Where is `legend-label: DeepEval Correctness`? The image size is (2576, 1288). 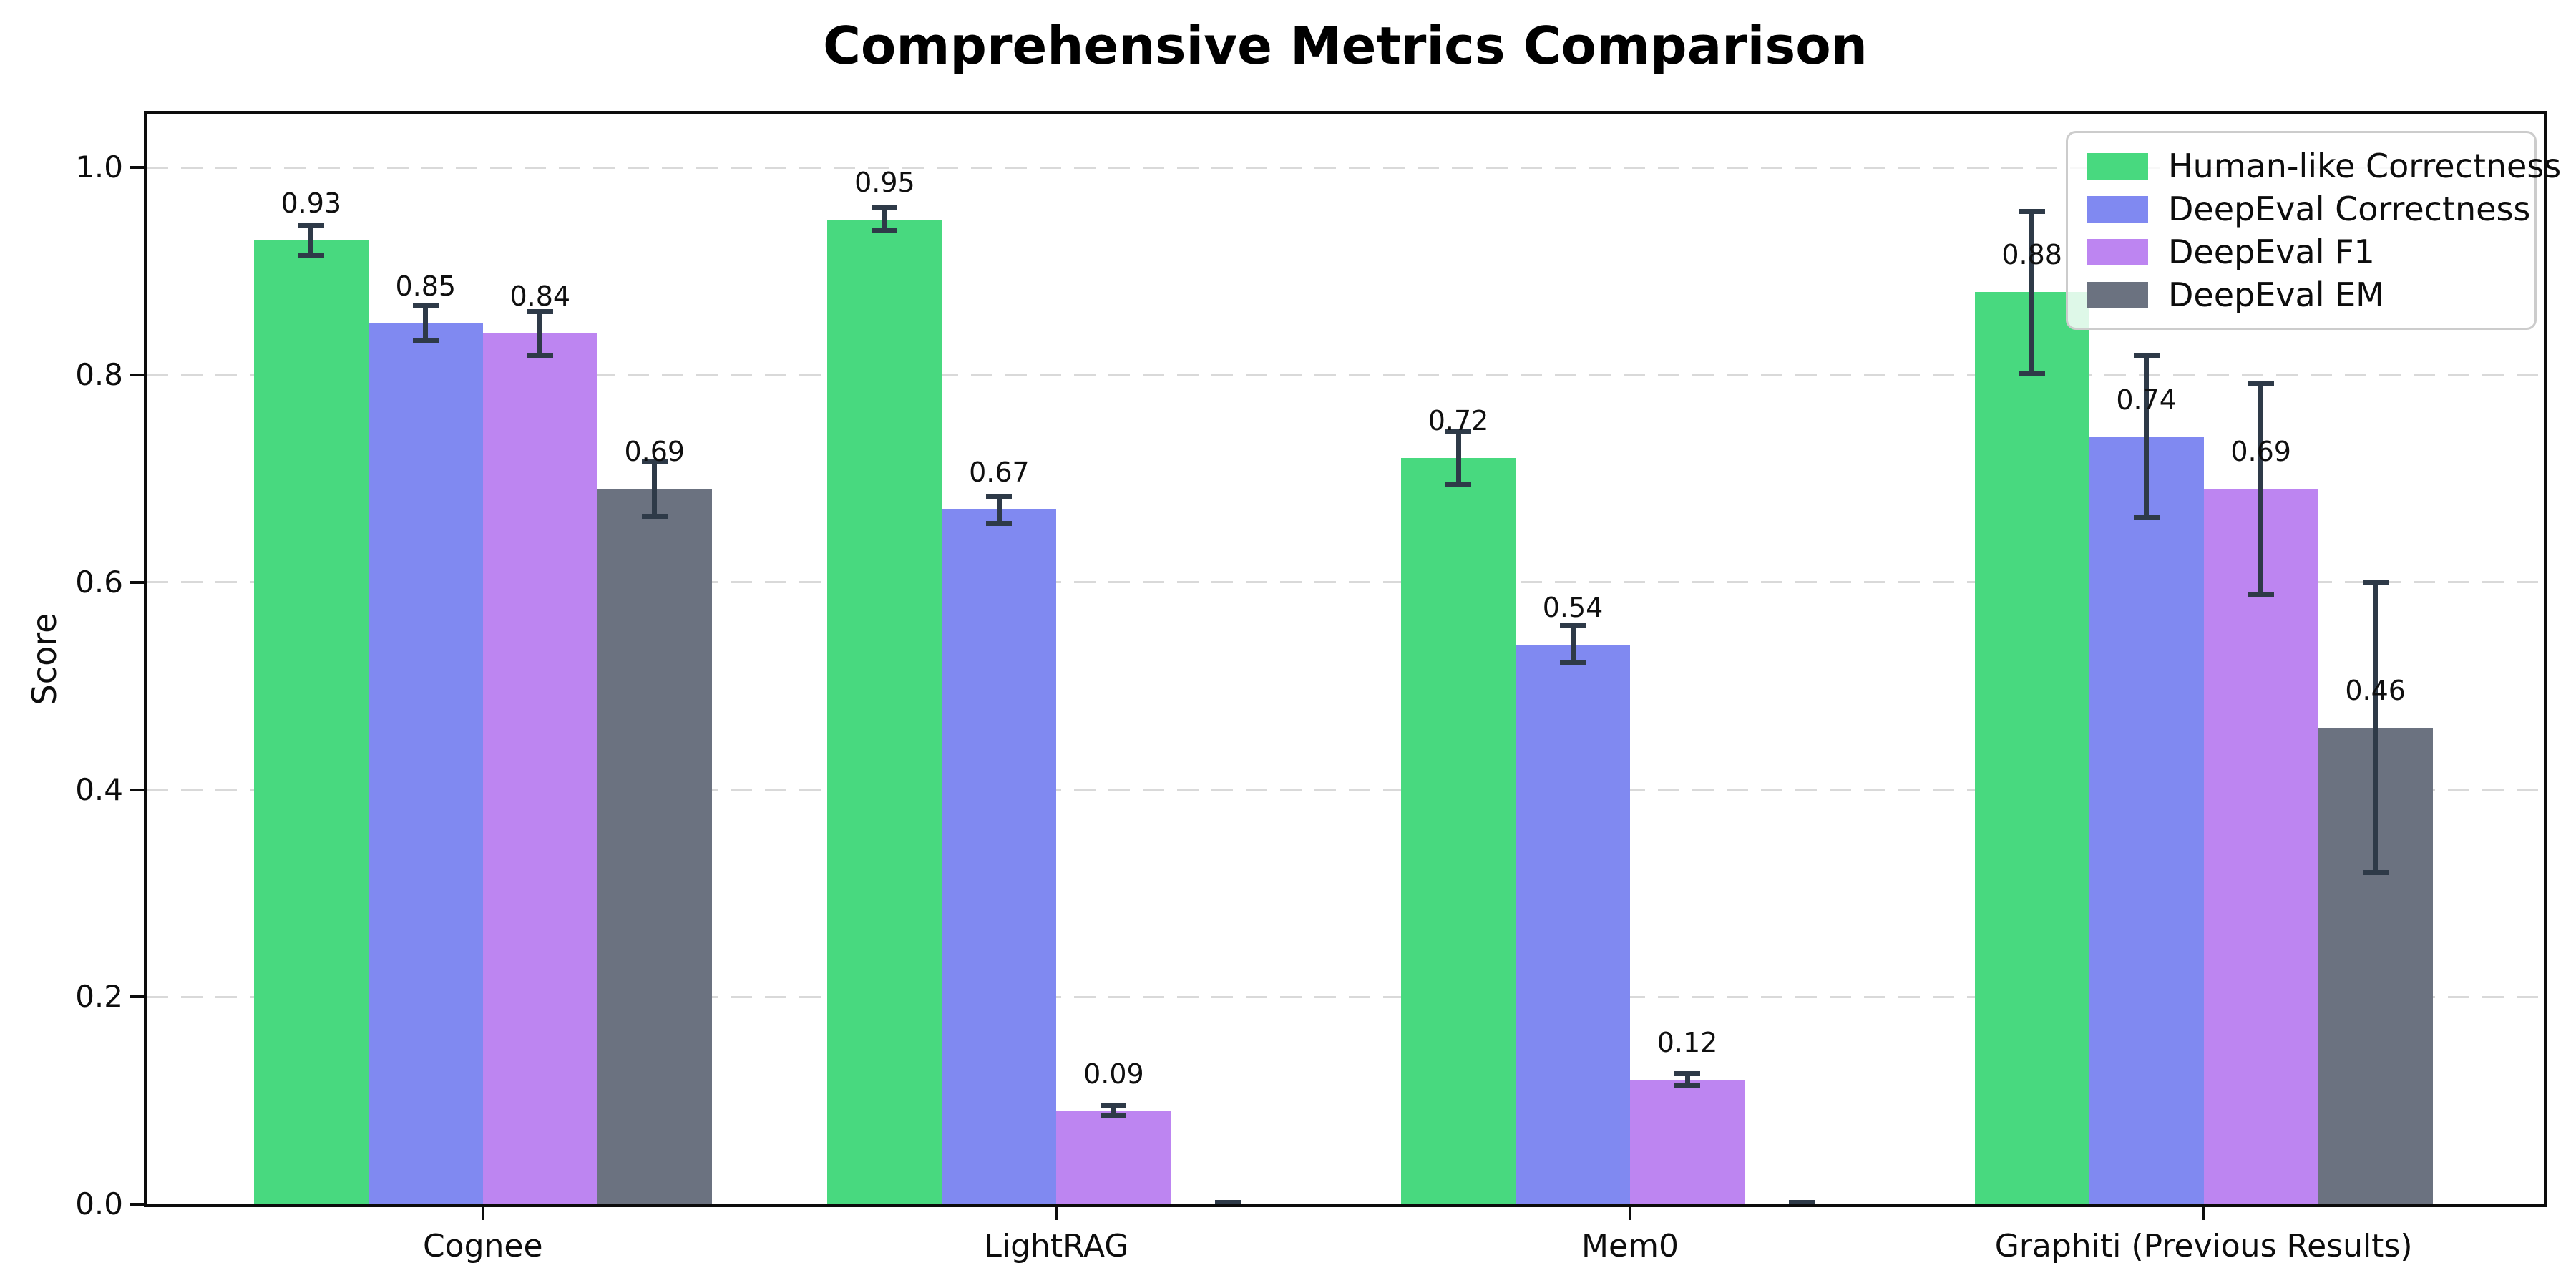
legend-label: DeepEval Correctness is located at coordinates (2349, 209).